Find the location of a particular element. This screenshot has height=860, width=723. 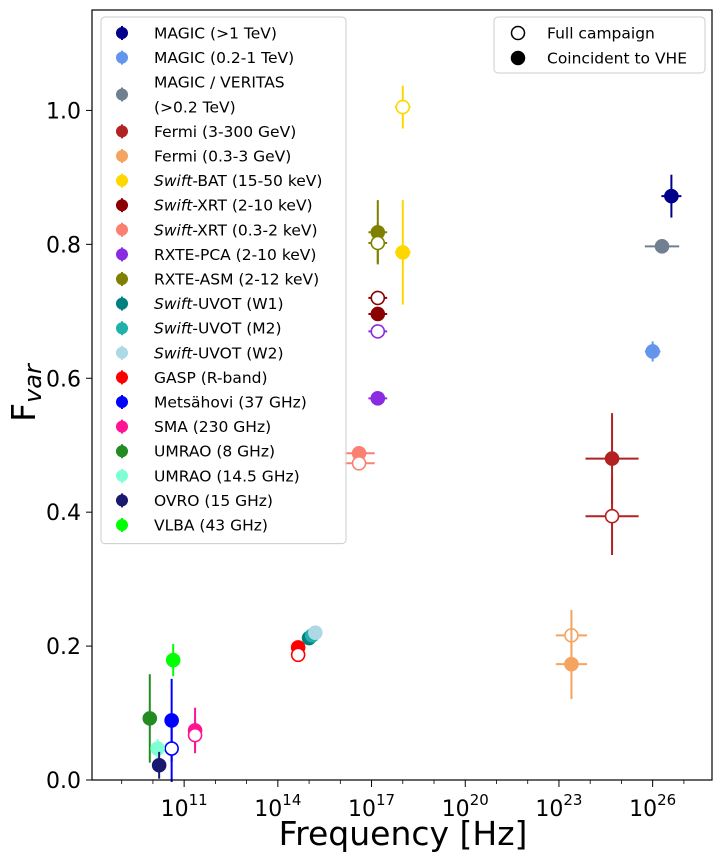

marker-legend-box is located at coordinates (599, 45).